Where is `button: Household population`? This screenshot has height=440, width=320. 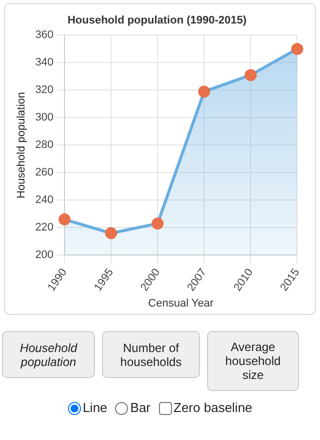 button: Household population is located at coordinates (48, 354).